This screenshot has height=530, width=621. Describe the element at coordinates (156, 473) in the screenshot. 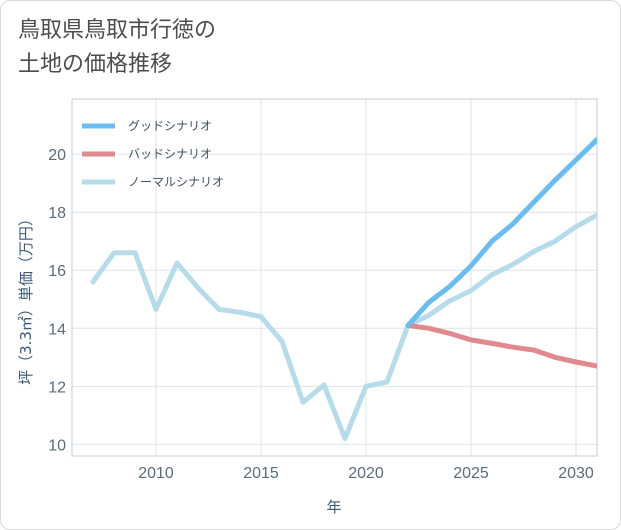

I see `x-tick-label: 2010` at that location.